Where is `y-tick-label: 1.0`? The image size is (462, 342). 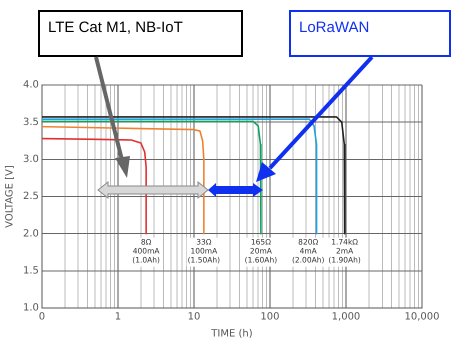
y-tick-label: 1.0 is located at coordinates (30, 308).